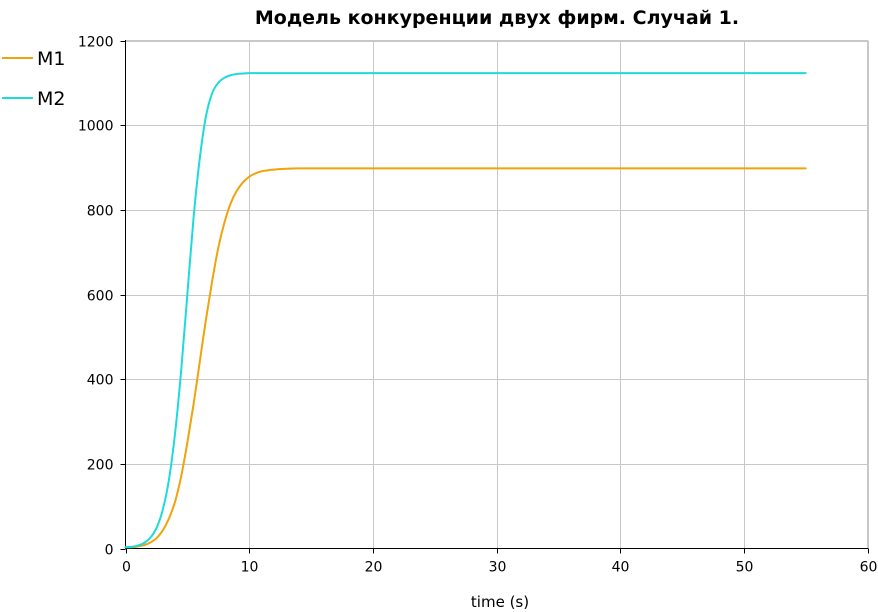  Describe the element at coordinates (498, 568) in the screenshot. I see `x-tick-label: 30` at that location.